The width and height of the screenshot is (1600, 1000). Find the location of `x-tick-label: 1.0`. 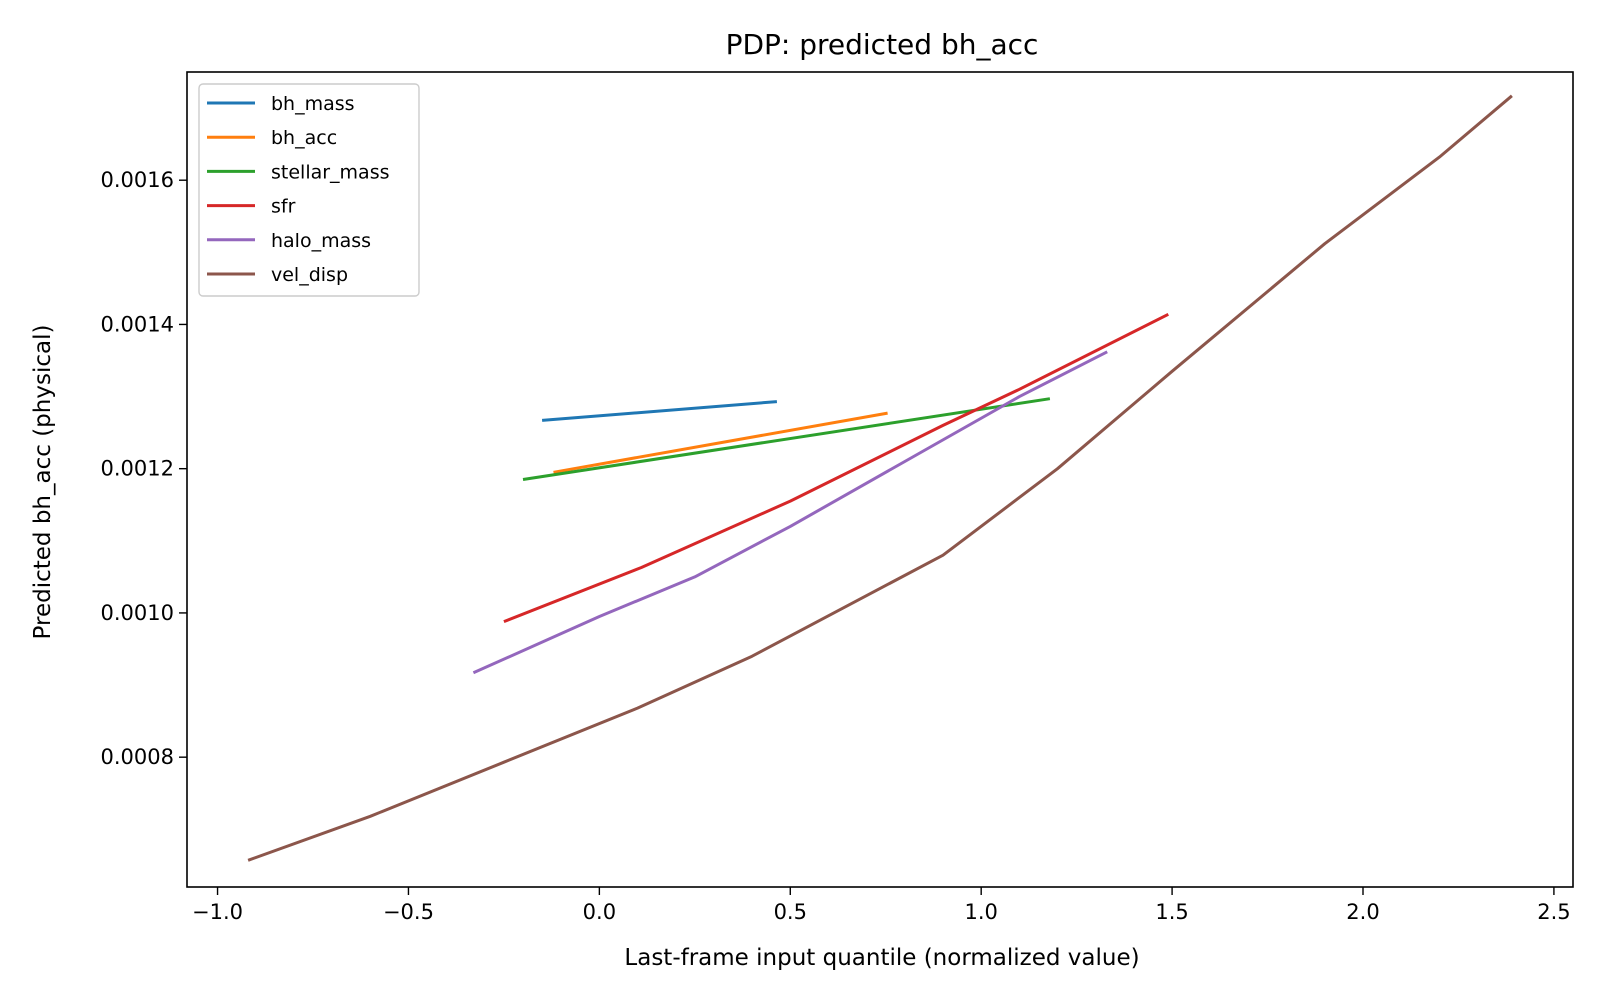

x-tick-label: 1.0 is located at coordinates (980, 912).